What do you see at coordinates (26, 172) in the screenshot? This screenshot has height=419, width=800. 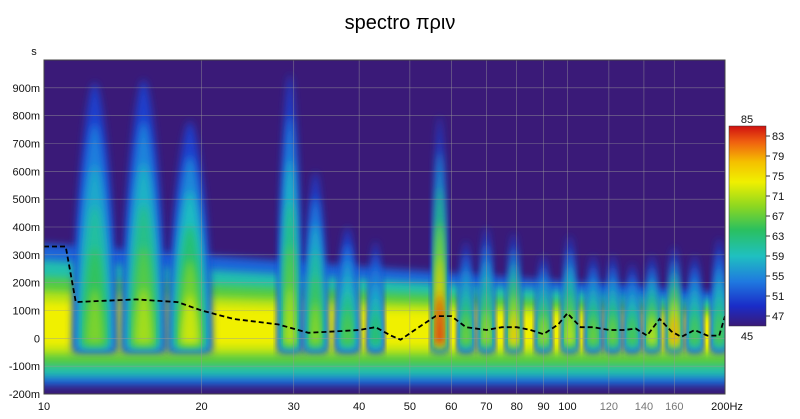 I see `y-tick-label-3: 600m` at bounding box center [26, 172].